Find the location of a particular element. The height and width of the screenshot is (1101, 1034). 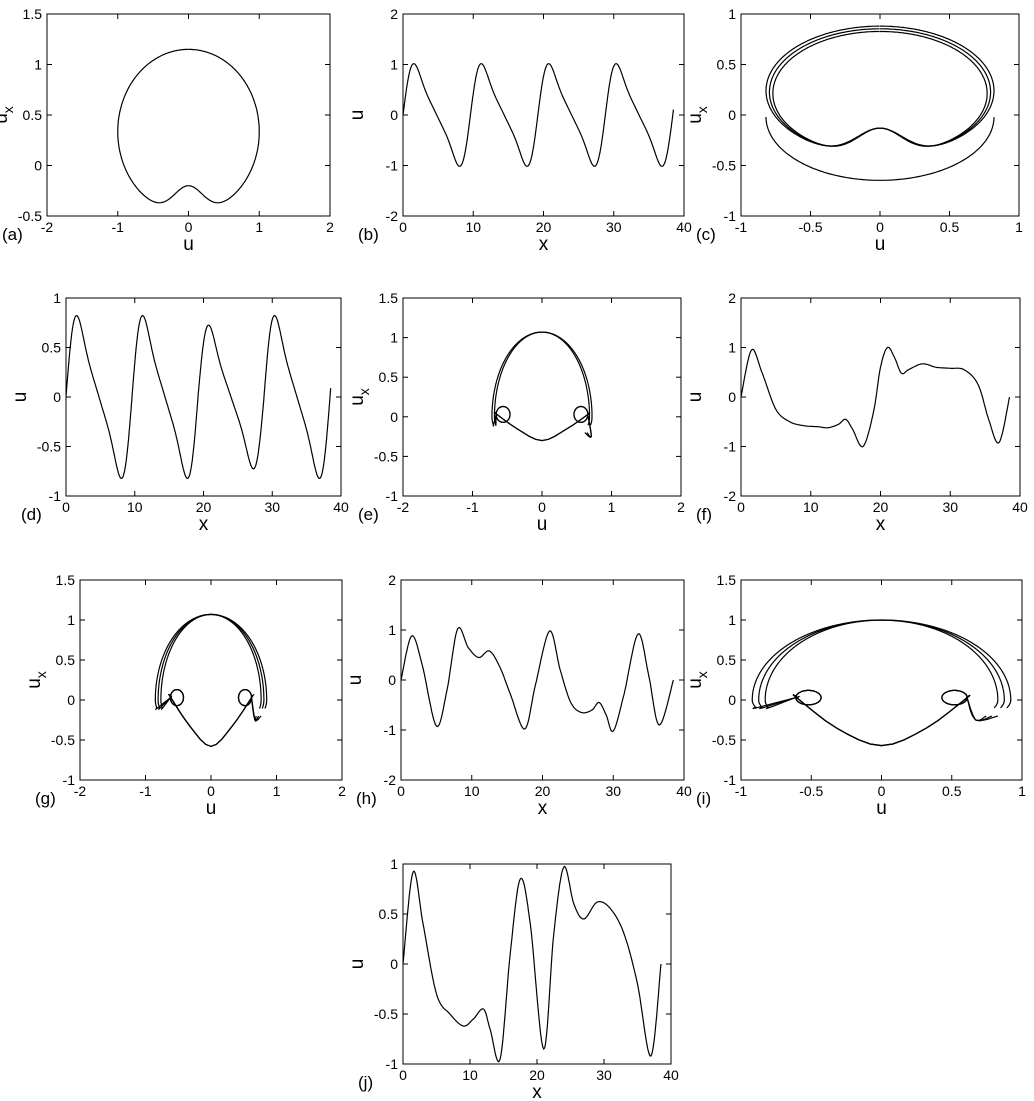

panel-h: 0 10 20 30 40 -2 -1 0 1 2 x u (h) is located at coordinates (518, 695).